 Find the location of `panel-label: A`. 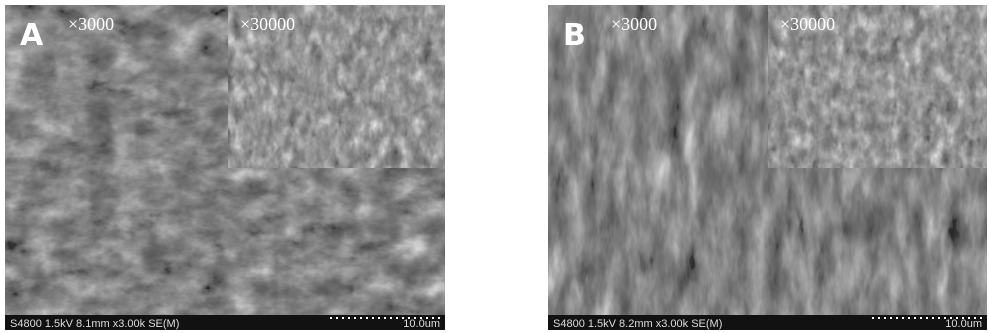

panel-label: A is located at coordinates (32, 35).